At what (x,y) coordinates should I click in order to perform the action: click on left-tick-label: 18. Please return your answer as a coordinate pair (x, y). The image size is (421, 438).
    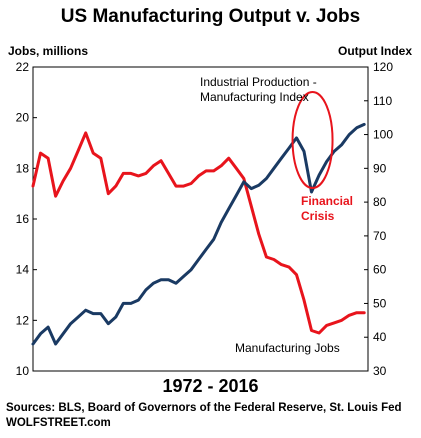
    Looking at the image, I should click on (23, 168).